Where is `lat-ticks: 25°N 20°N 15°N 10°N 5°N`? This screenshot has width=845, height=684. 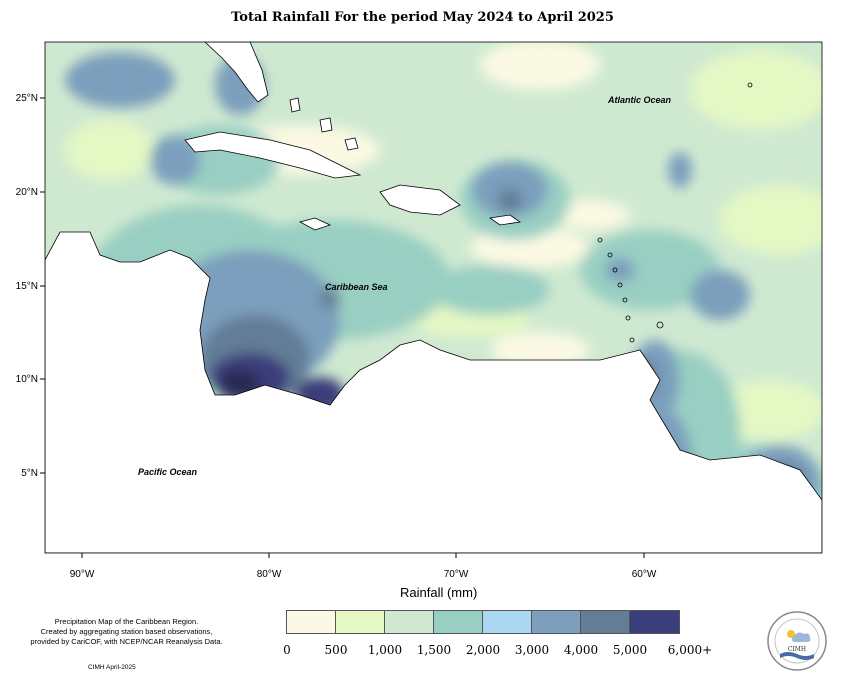 lat-ticks: 25°N 20°N 15°N 10°N 5°N is located at coordinates (30, 286).